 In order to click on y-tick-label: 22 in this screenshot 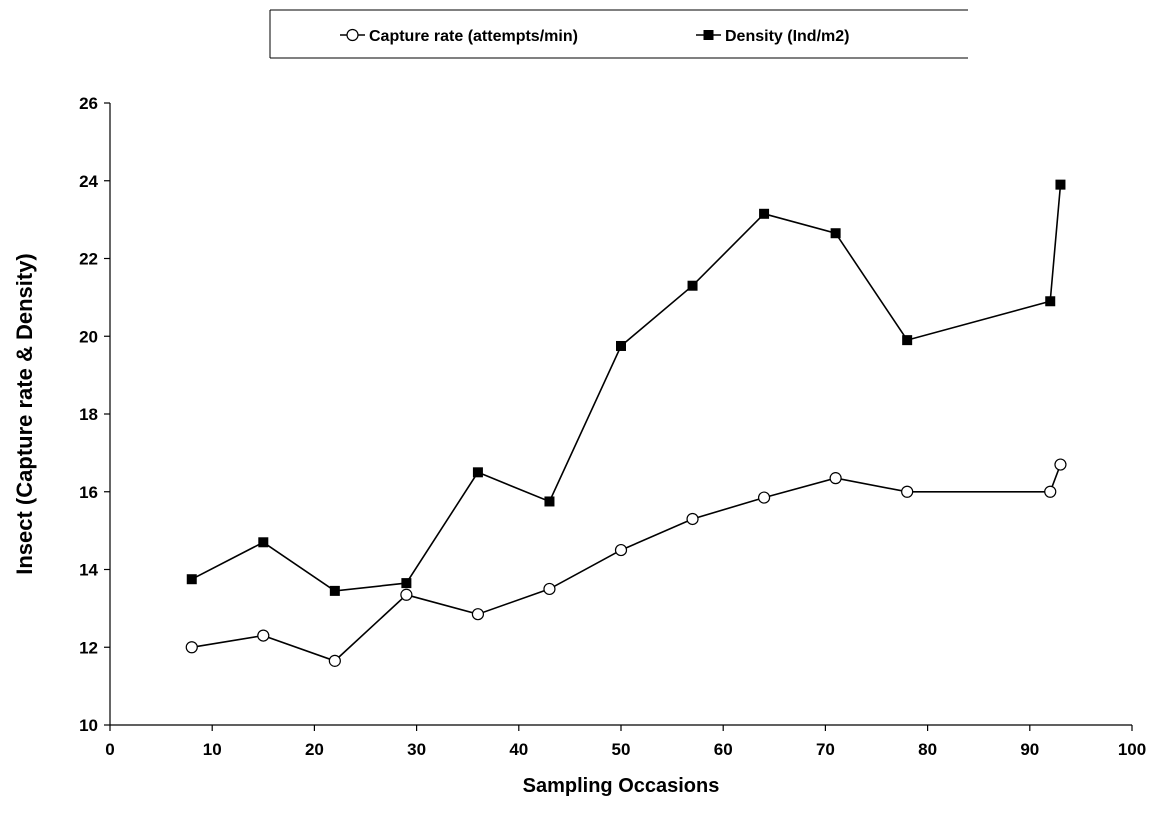, I will do `click(88, 259)`.